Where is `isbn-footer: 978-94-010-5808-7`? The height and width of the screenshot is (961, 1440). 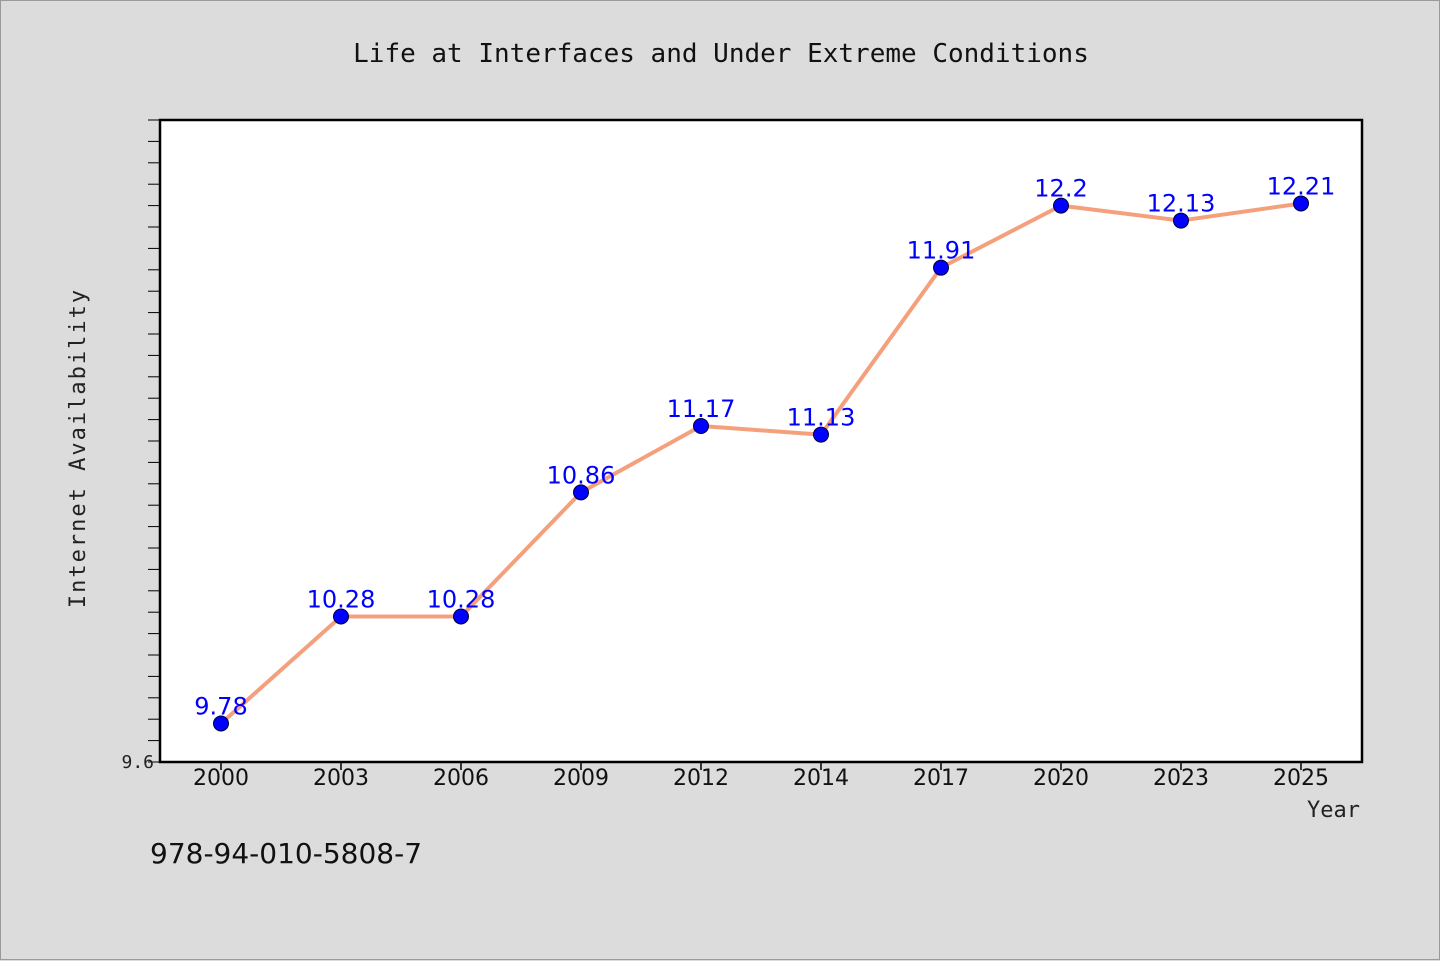 isbn-footer: 978-94-010-5808-7 is located at coordinates (286, 853).